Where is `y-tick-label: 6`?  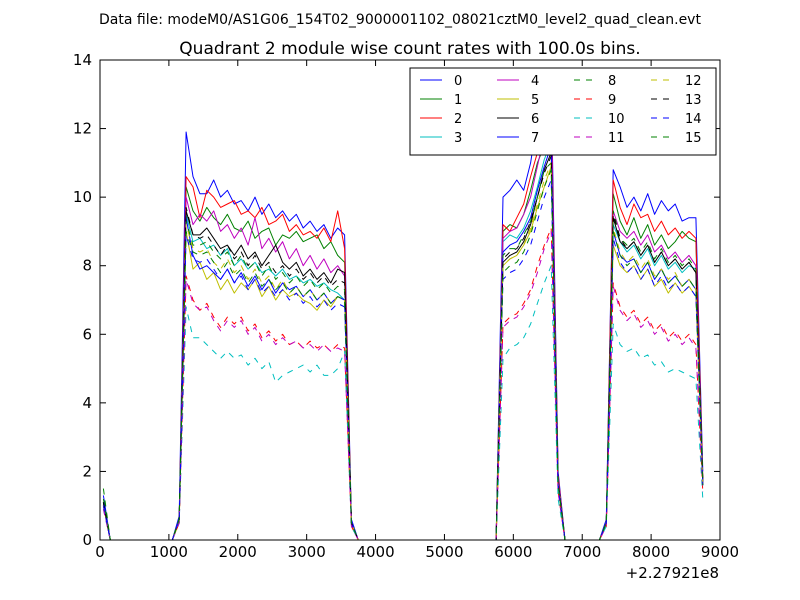
y-tick-label: 6 is located at coordinates (87, 334).